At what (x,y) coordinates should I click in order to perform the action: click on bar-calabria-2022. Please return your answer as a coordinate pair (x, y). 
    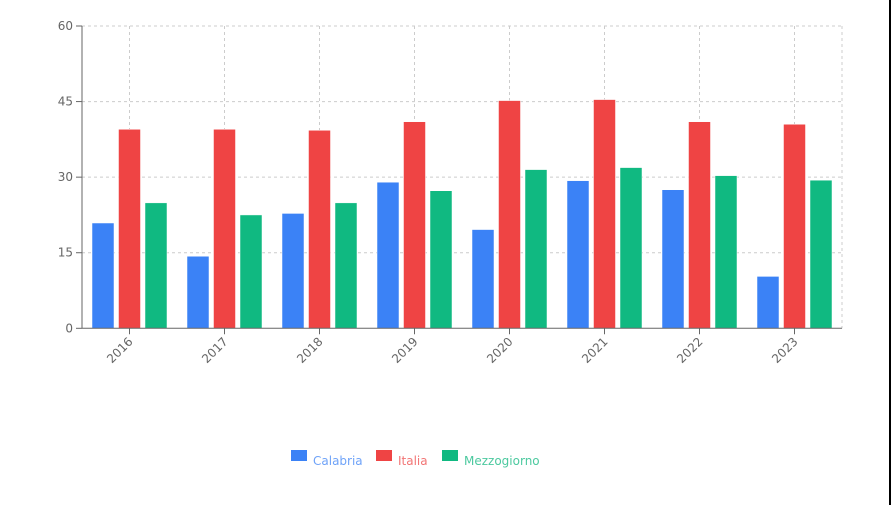
    Looking at the image, I should click on (673, 259).